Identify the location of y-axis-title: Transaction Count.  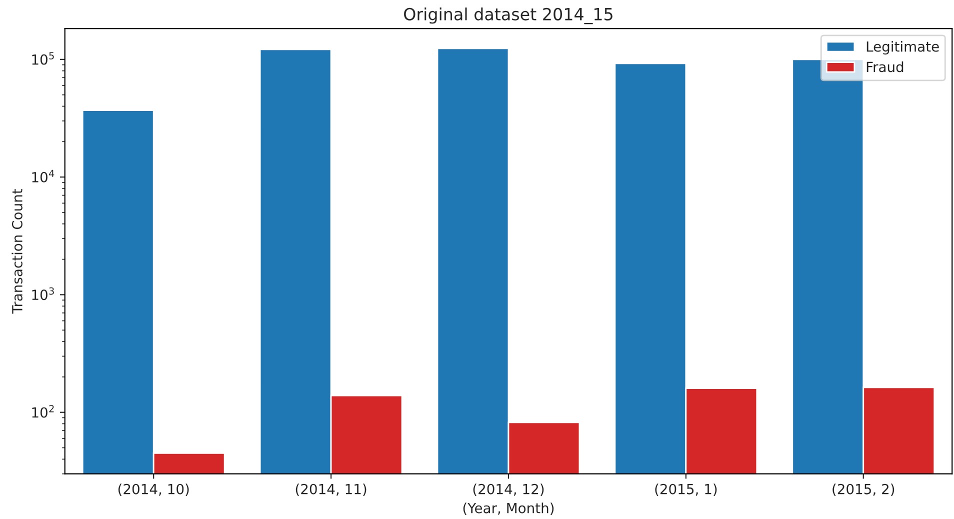
(17, 251).